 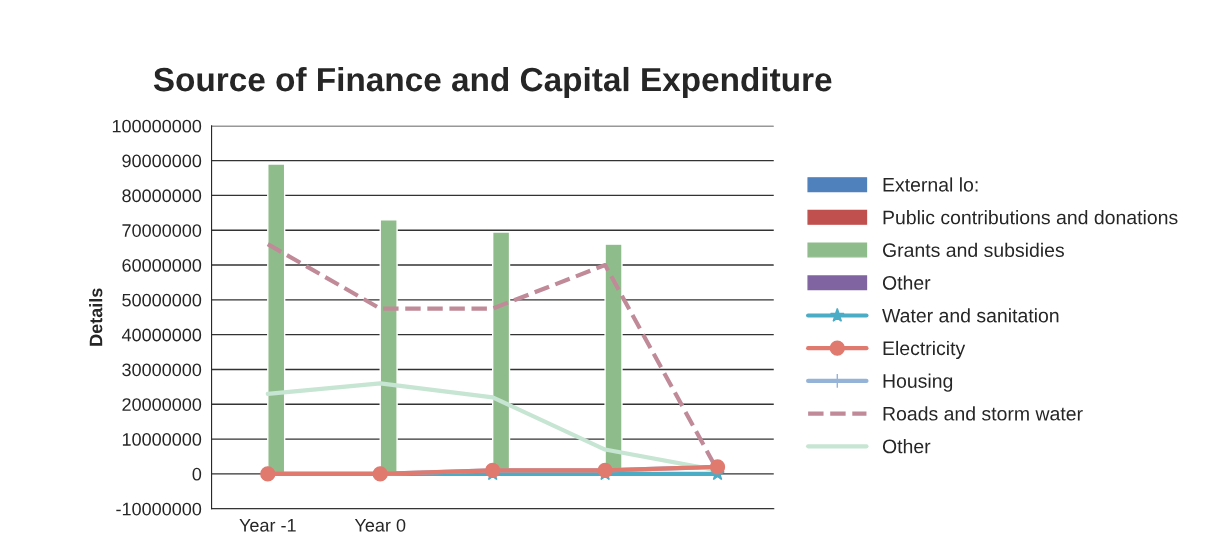 What do you see at coordinates (162, 196) in the screenshot?
I see `y-tick-label: 80000000` at bounding box center [162, 196].